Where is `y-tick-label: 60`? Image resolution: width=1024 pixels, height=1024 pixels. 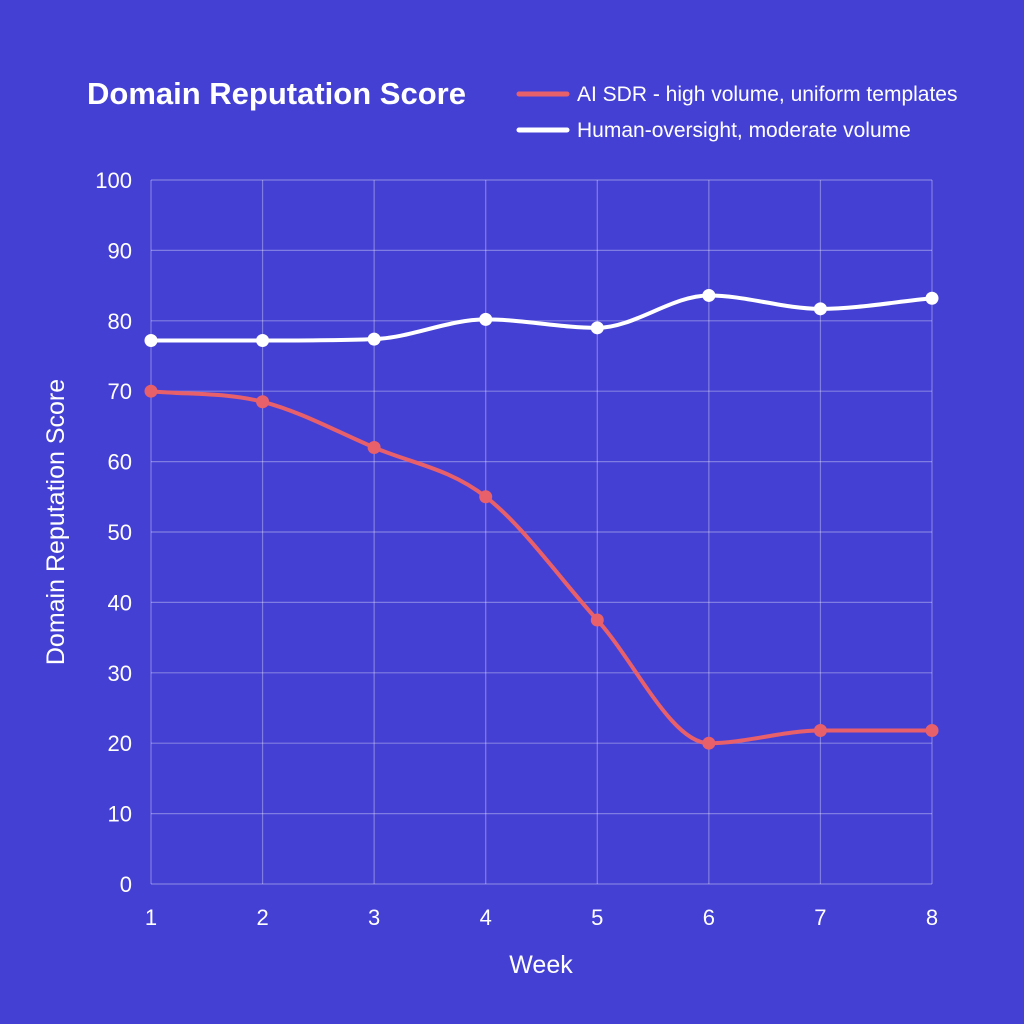 y-tick-label: 60 is located at coordinates (120, 462).